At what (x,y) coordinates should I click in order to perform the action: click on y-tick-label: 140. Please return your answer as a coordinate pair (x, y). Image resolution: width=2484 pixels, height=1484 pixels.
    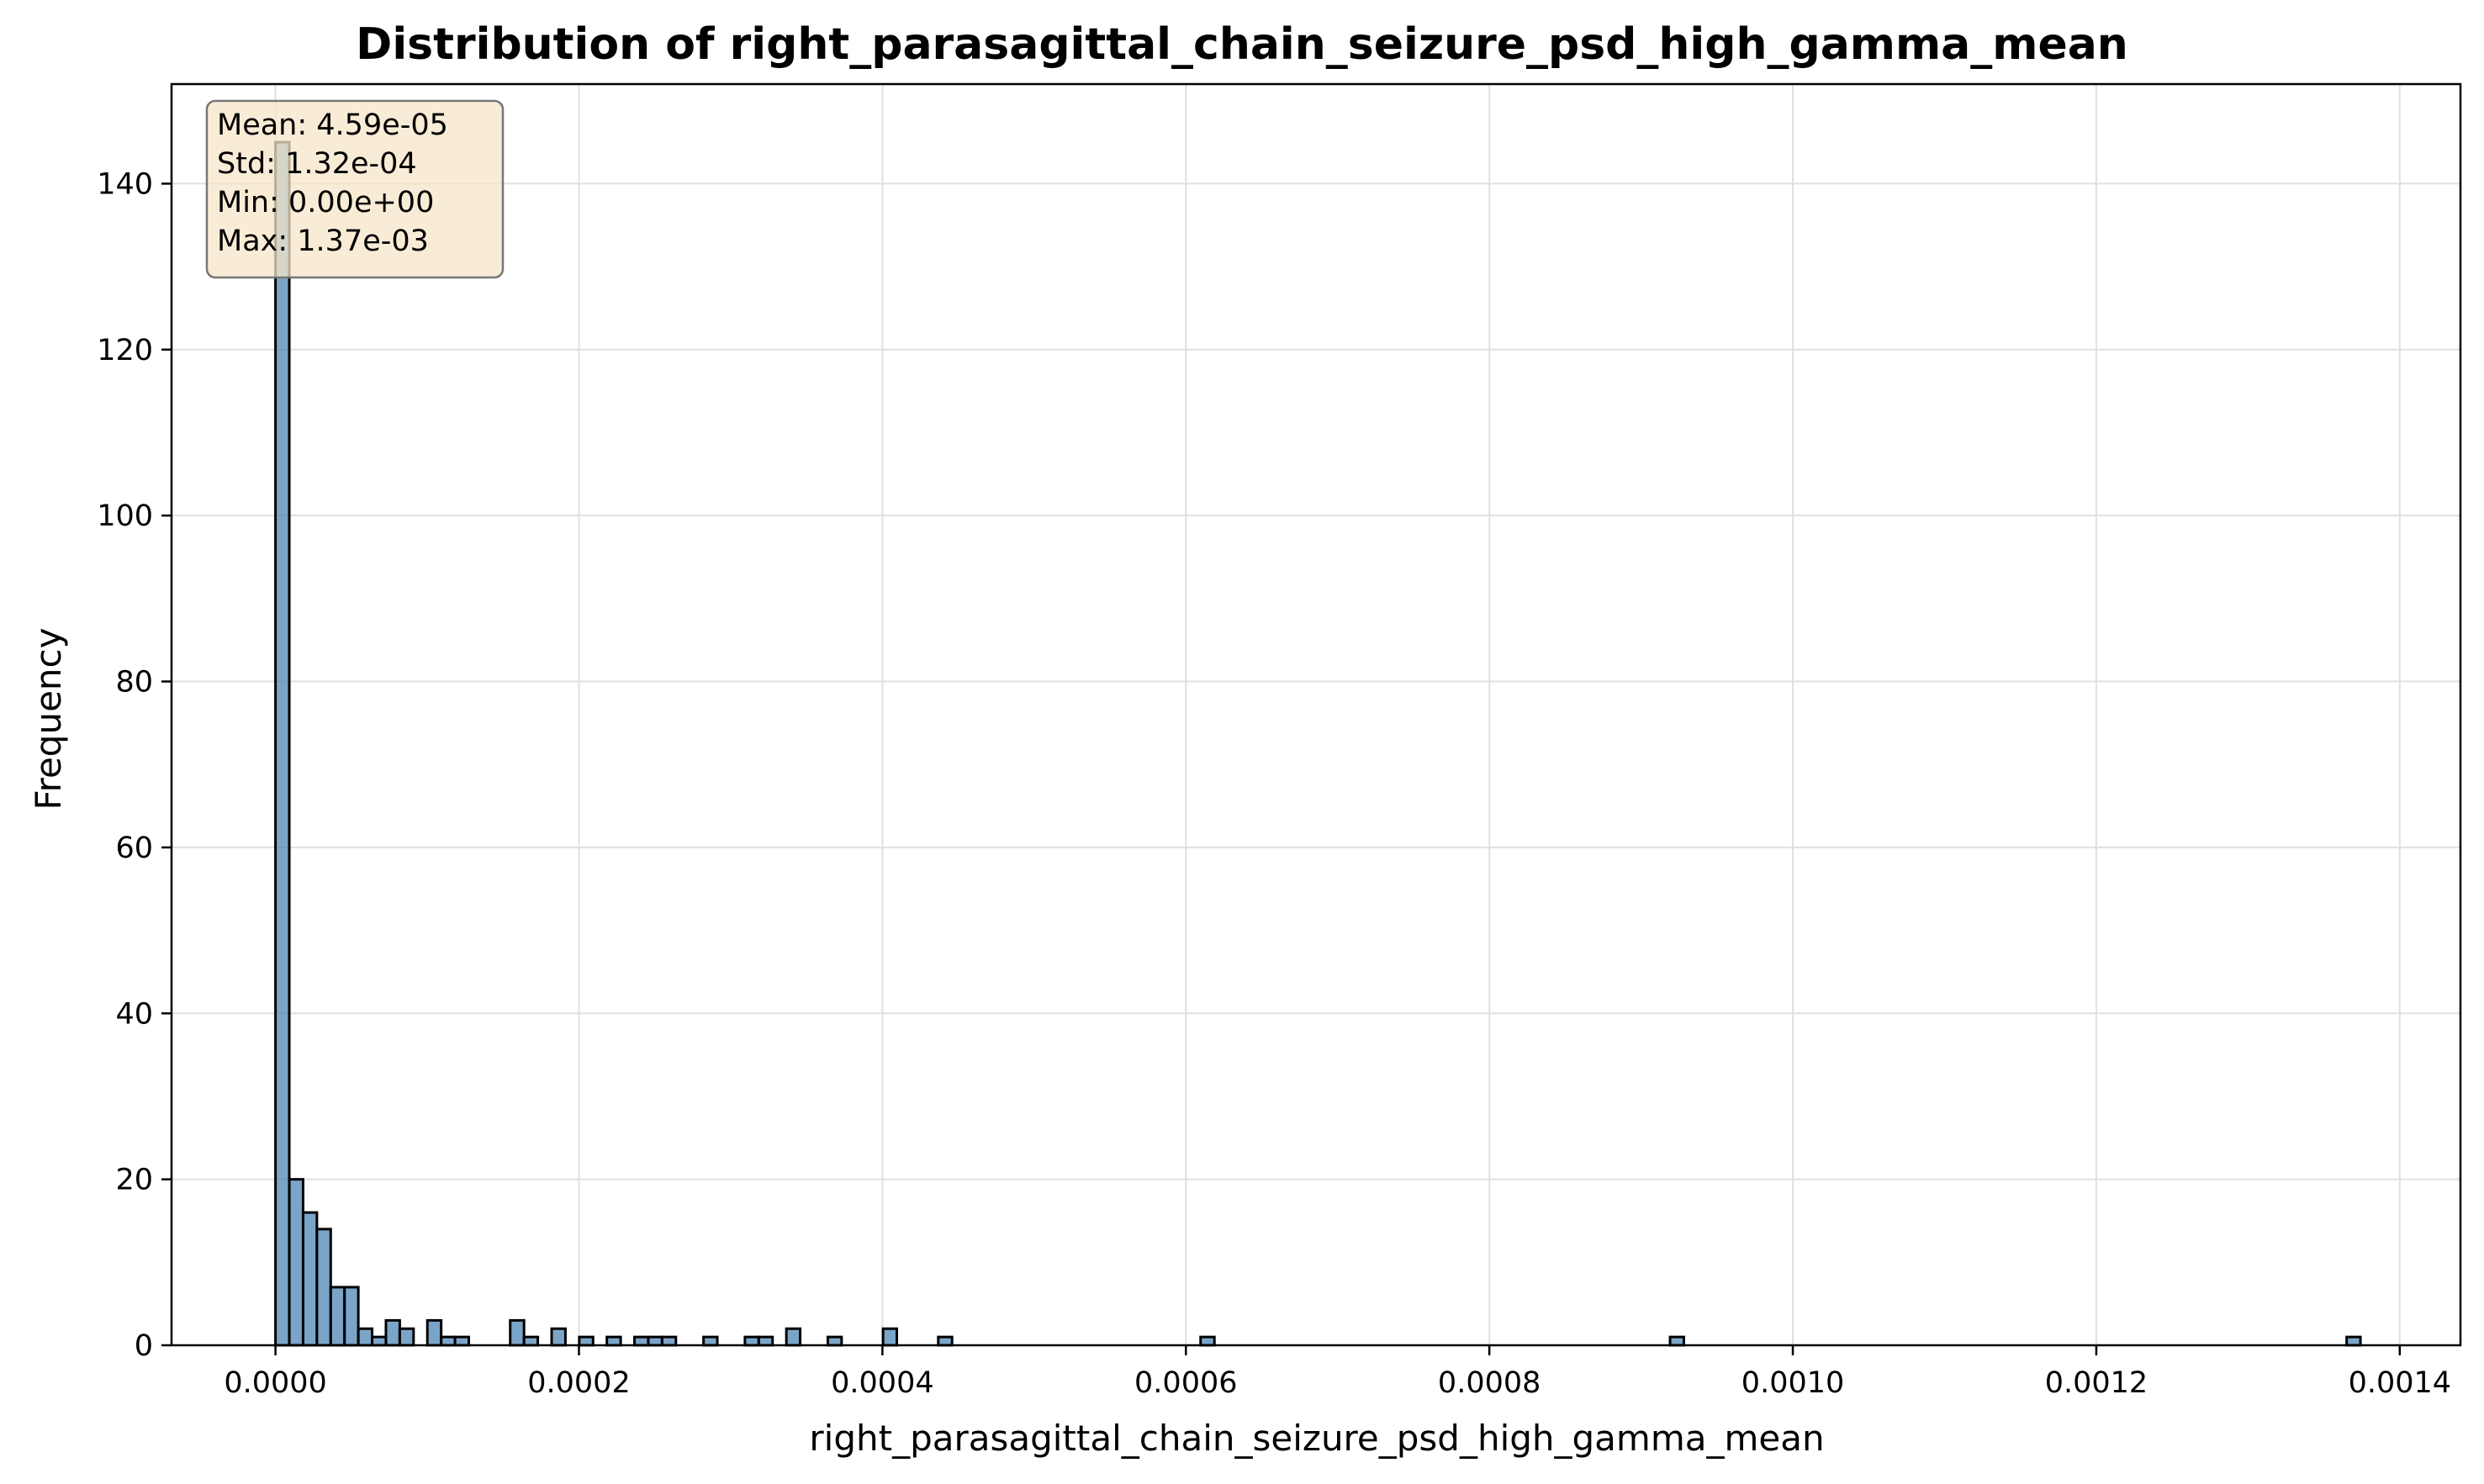
    Looking at the image, I should click on (125, 184).